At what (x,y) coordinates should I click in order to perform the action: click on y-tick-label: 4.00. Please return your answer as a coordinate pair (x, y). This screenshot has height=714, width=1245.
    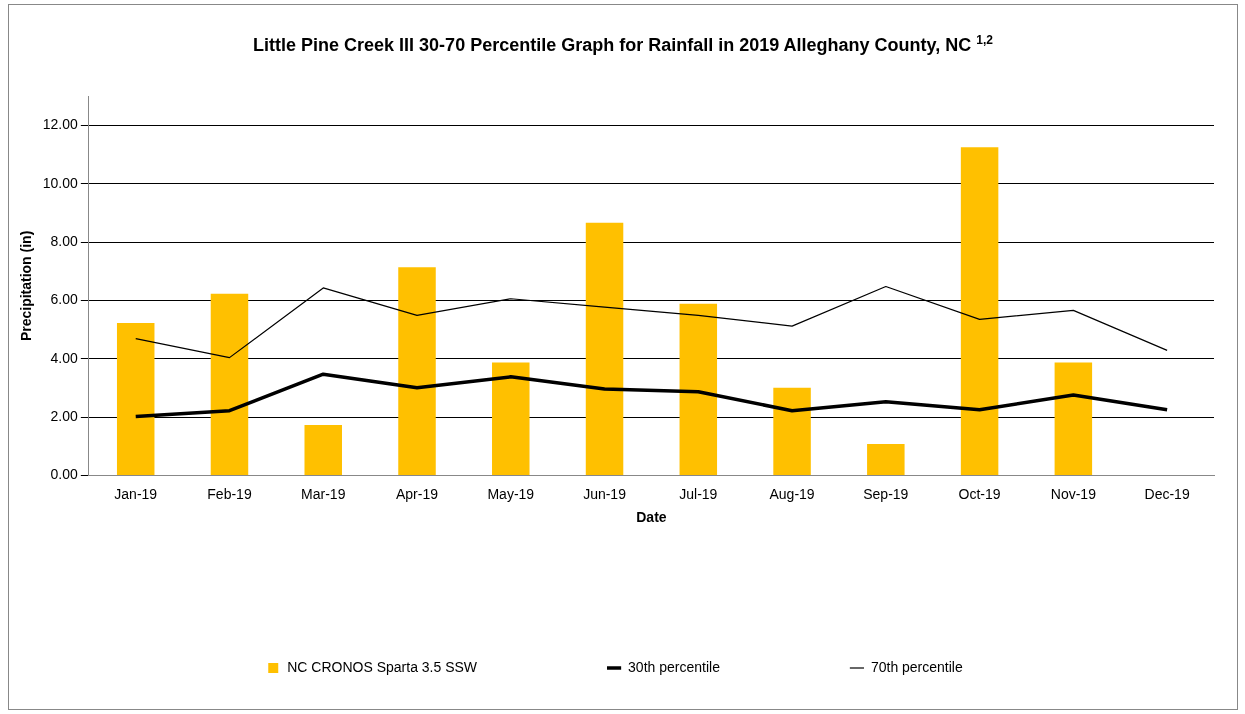
    Looking at the image, I should click on (64, 357).